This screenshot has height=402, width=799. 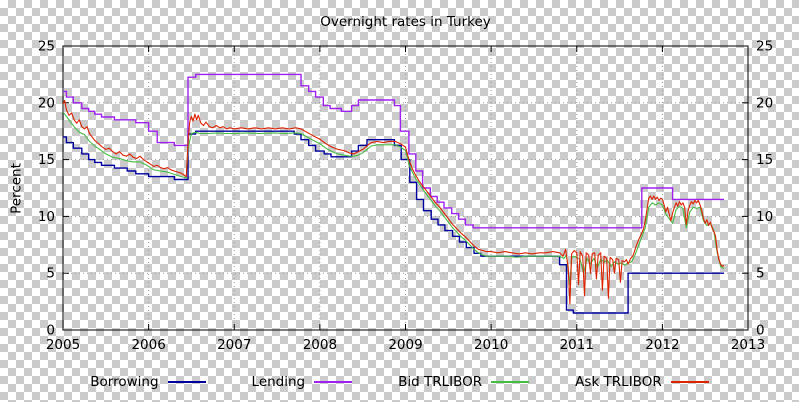 I want to click on legend-label-bid-trlibor: Bid TRLIBOR, so click(x=440, y=382).